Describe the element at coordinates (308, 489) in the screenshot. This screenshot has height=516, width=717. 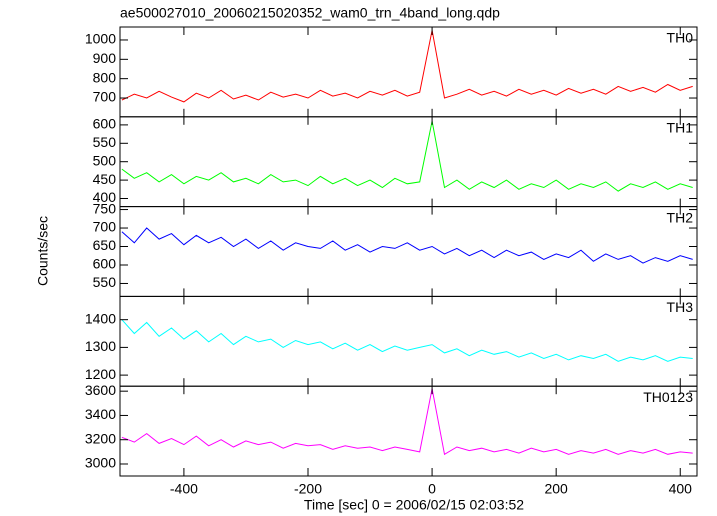
I see `x-tick-label: -200` at that location.